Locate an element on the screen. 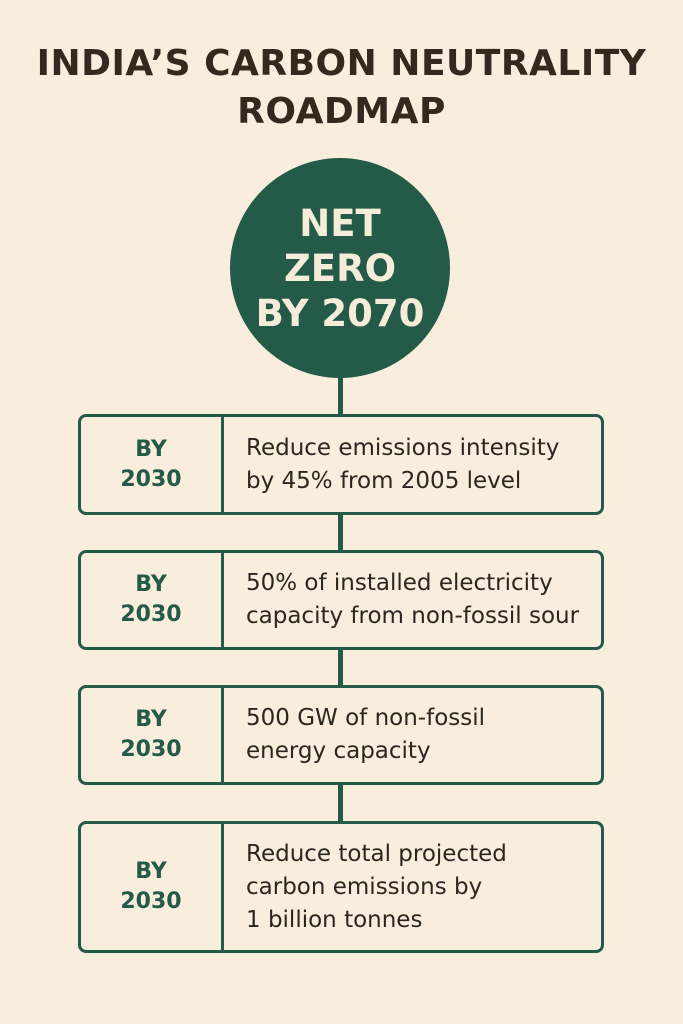 The image size is (683, 1024). milestone-description: 500 GW of non-fossil energy capacity is located at coordinates (366, 734).